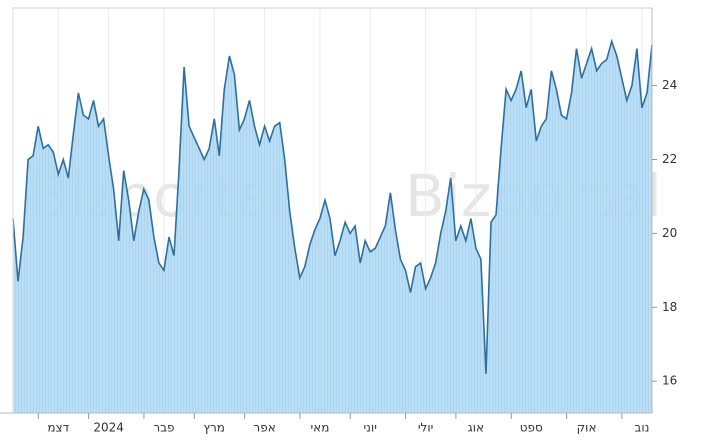  Describe the element at coordinates (669, 85) in the screenshot. I see `y-tick-label: 24` at that location.